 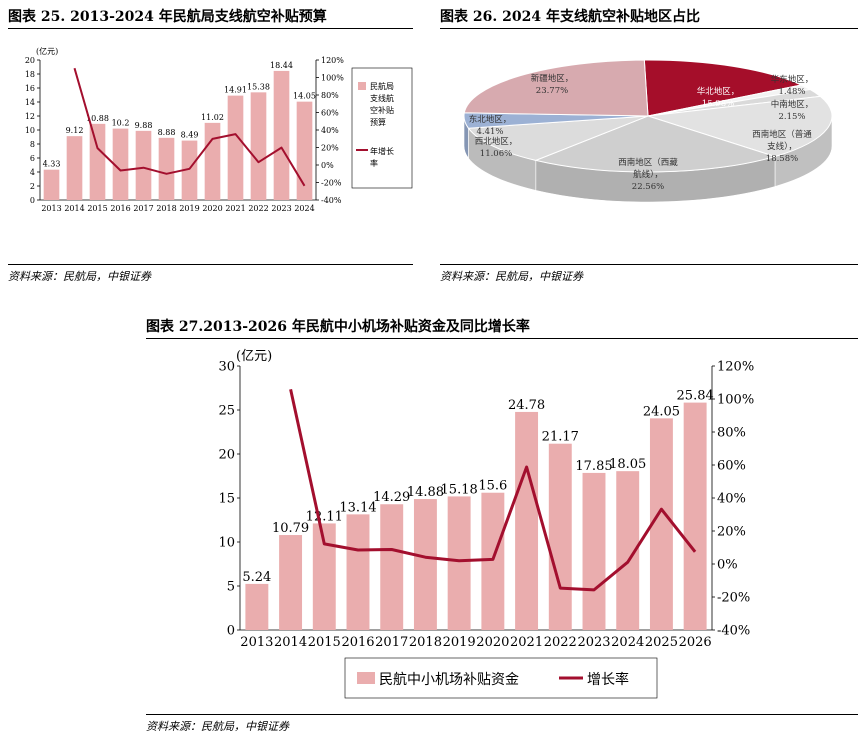 I want to click on fig25-bottom-rule, so click(x=210, y=264).